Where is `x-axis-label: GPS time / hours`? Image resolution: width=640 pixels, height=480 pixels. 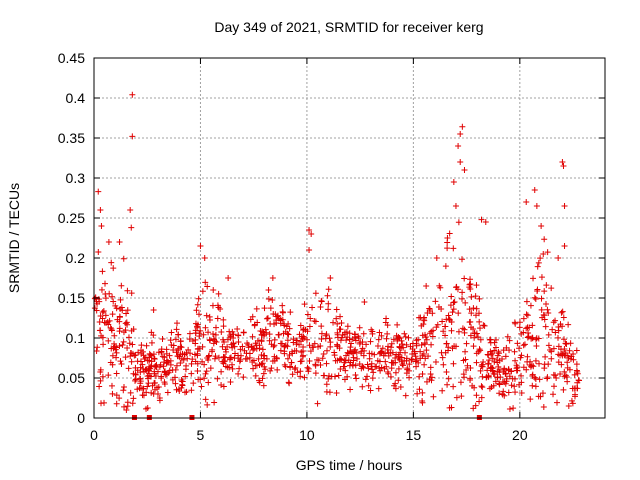 x-axis-label: GPS time / hours is located at coordinates (349, 465).